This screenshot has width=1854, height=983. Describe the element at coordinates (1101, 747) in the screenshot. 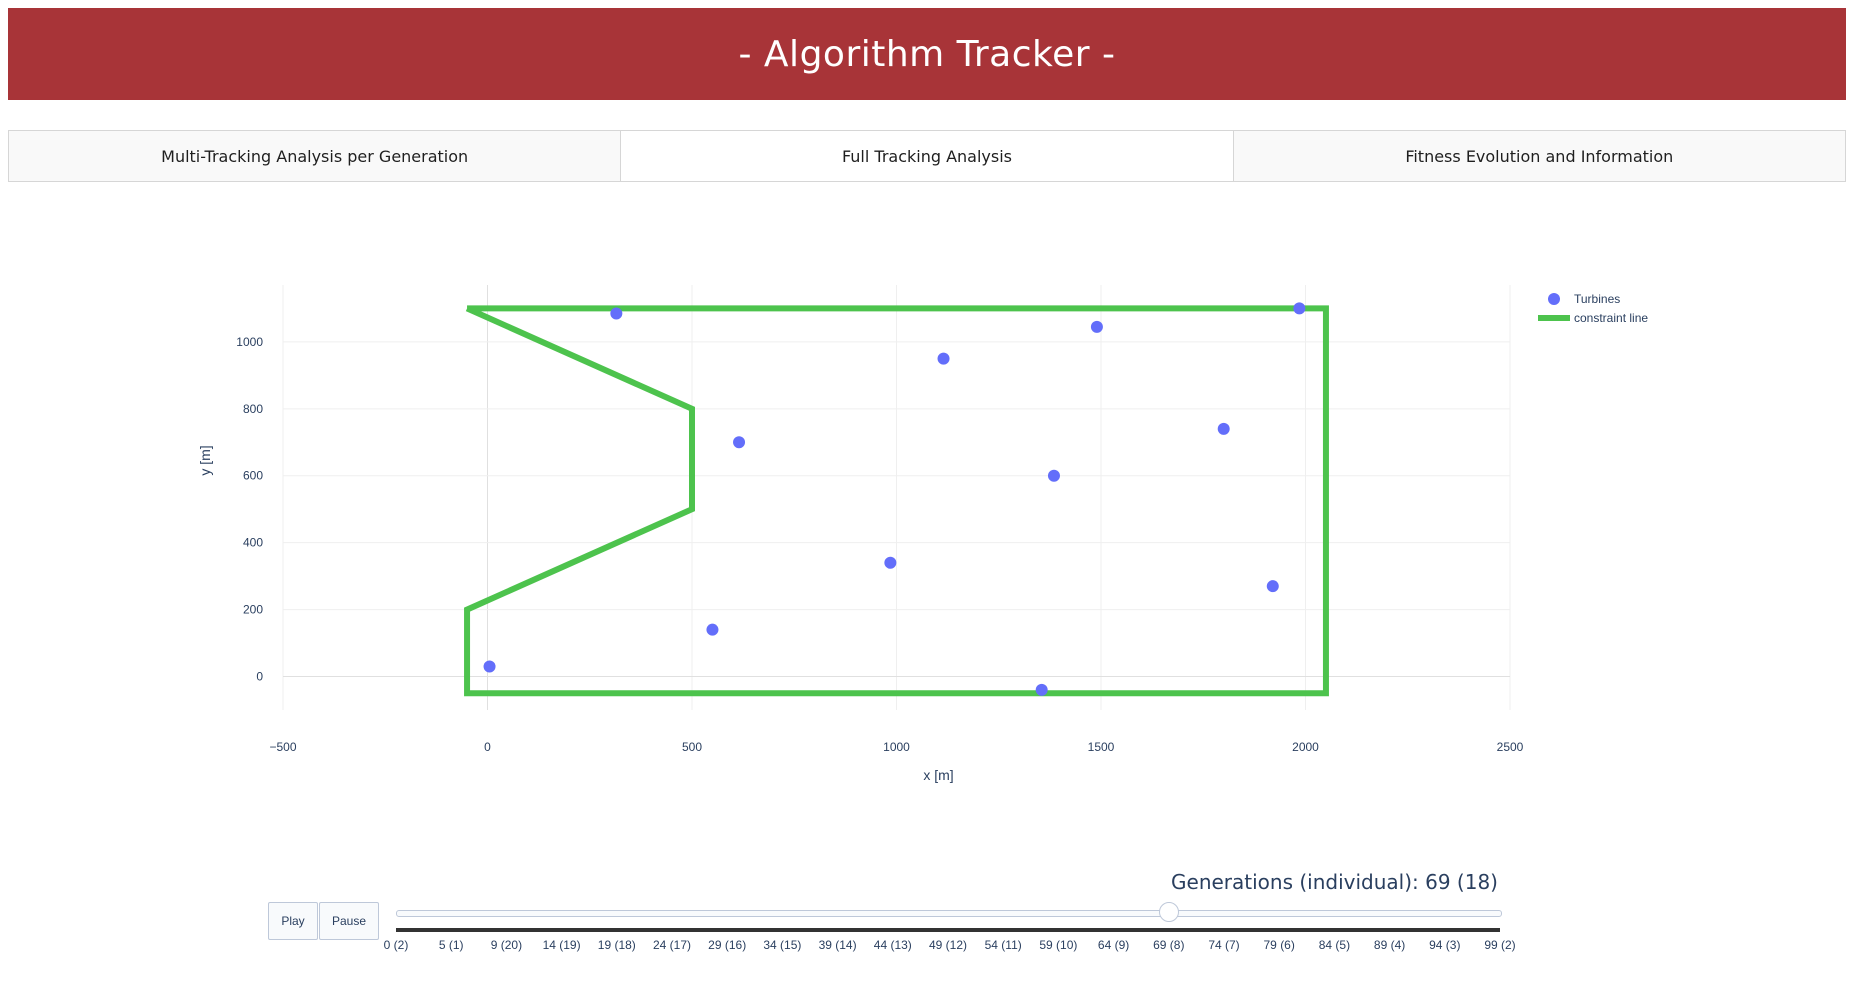

I see `x-tick-label: 1500` at that location.